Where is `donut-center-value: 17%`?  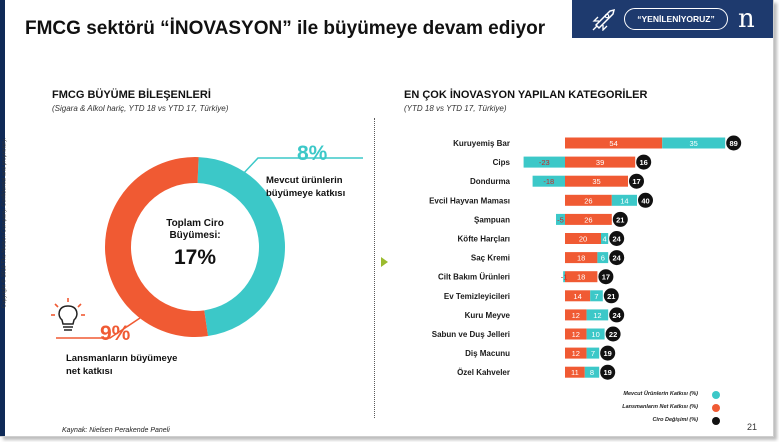
donut-center-value: 17% is located at coordinates (195, 257).